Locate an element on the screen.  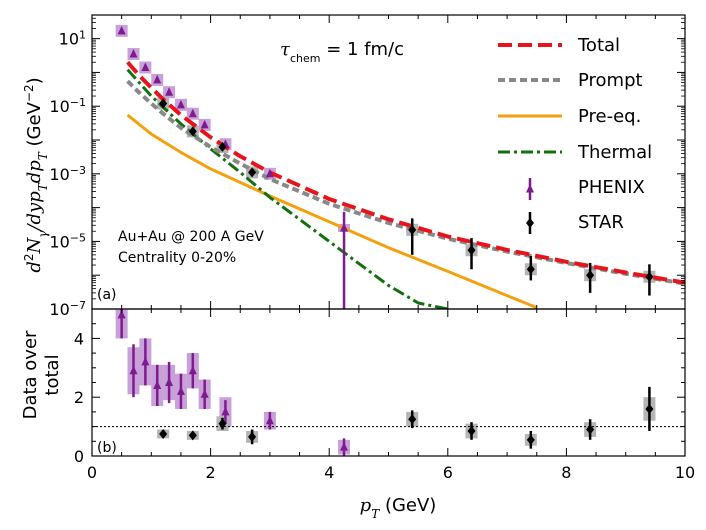
ratio-y-tick-label: 2 is located at coordinates (79, 397).